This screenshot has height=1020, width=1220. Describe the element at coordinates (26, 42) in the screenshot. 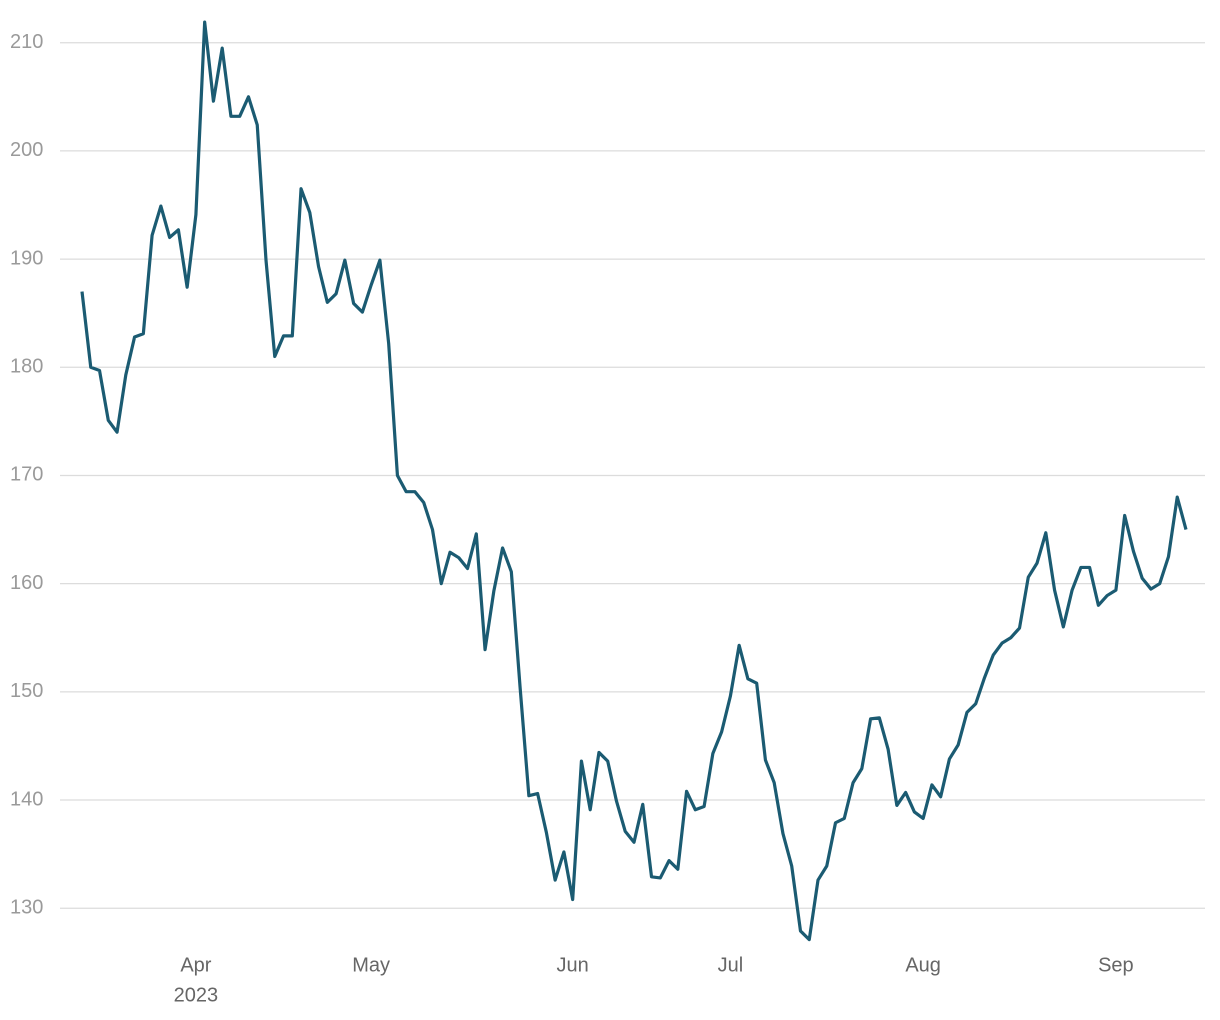

I see `y-tick-label: 210` at that location.